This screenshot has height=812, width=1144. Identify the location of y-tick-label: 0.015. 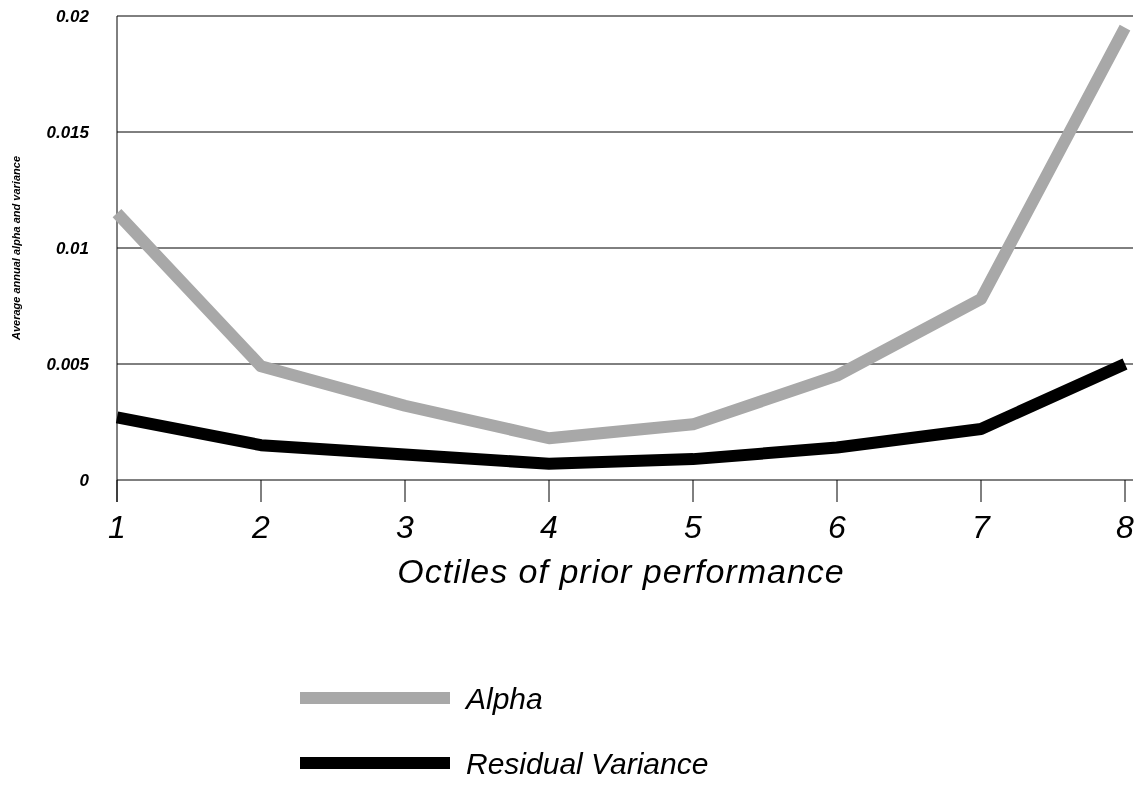
(68, 132).